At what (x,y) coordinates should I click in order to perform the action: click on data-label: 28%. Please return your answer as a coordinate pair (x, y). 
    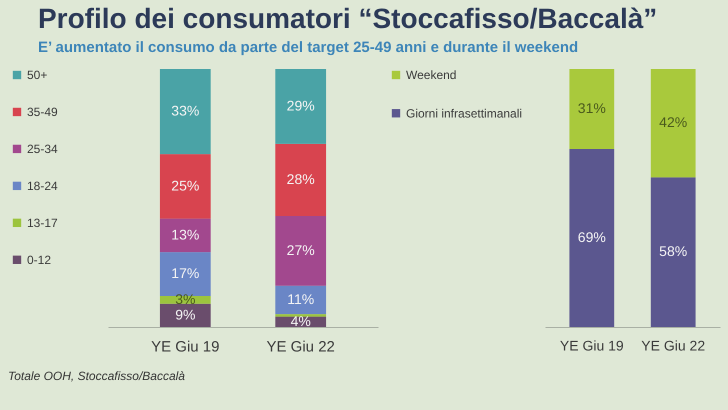
    Looking at the image, I should click on (300, 178).